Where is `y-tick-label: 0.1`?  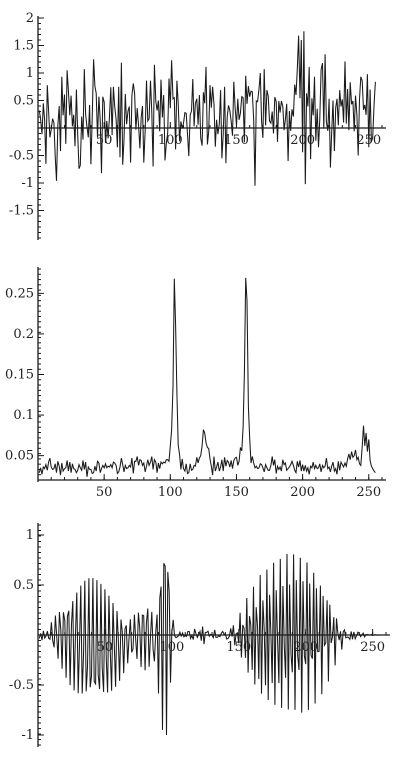
y-tick-label: 0.1 is located at coordinates (23, 415).